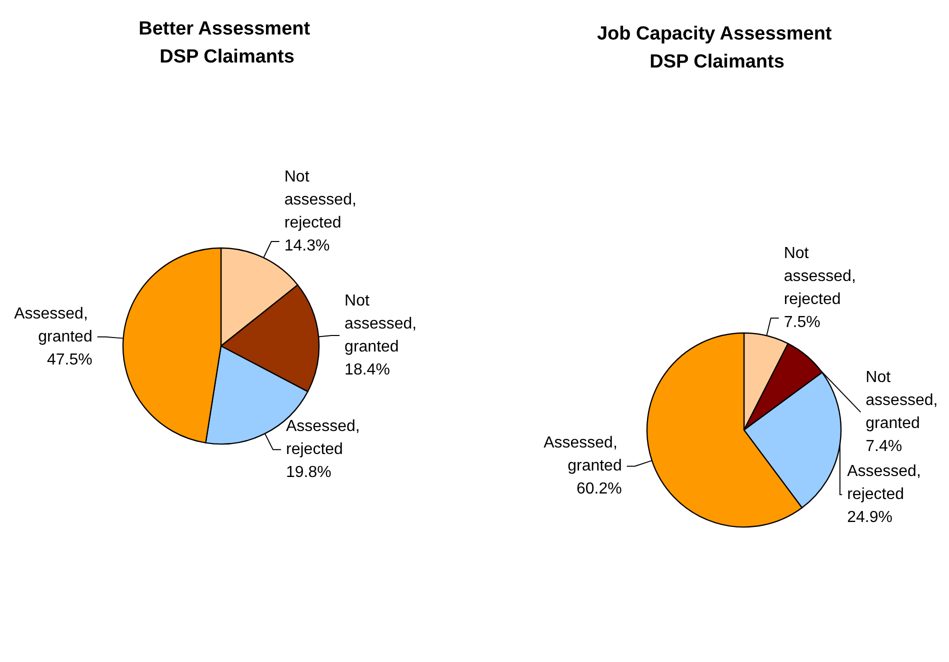 This screenshot has height=662, width=949. What do you see at coordinates (69, 359) in the screenshot?
I see `data-label: 47.5%` at bounding box center [69, 359].